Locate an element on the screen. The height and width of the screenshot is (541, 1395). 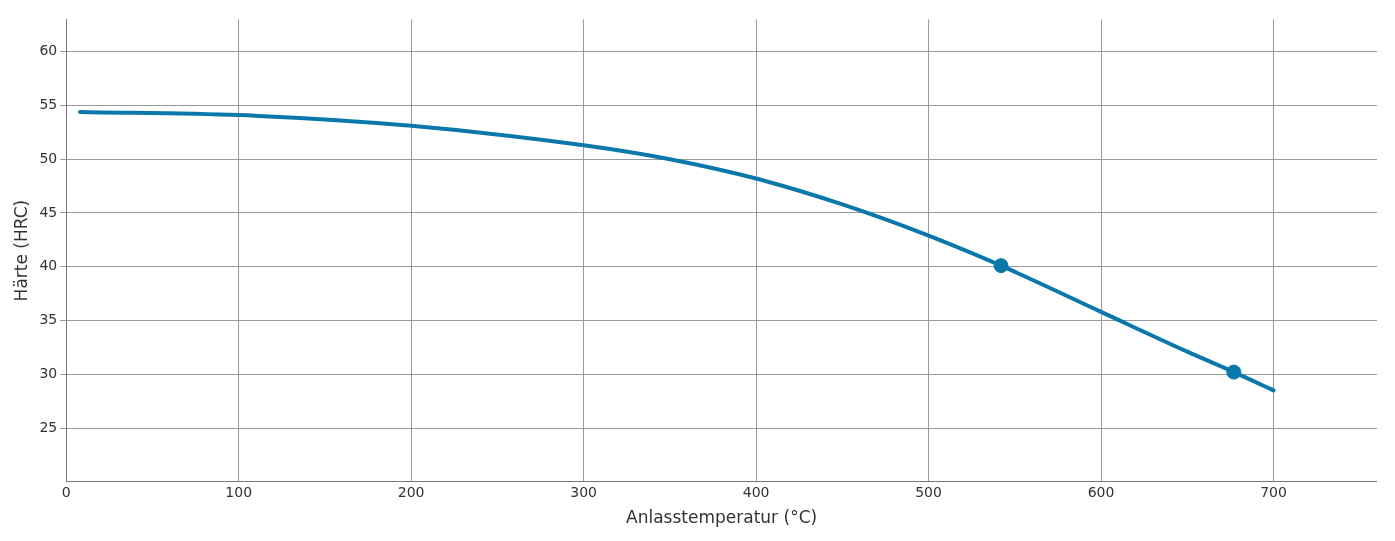
x-tick-label: 0 is located at coordinates (66, 491).